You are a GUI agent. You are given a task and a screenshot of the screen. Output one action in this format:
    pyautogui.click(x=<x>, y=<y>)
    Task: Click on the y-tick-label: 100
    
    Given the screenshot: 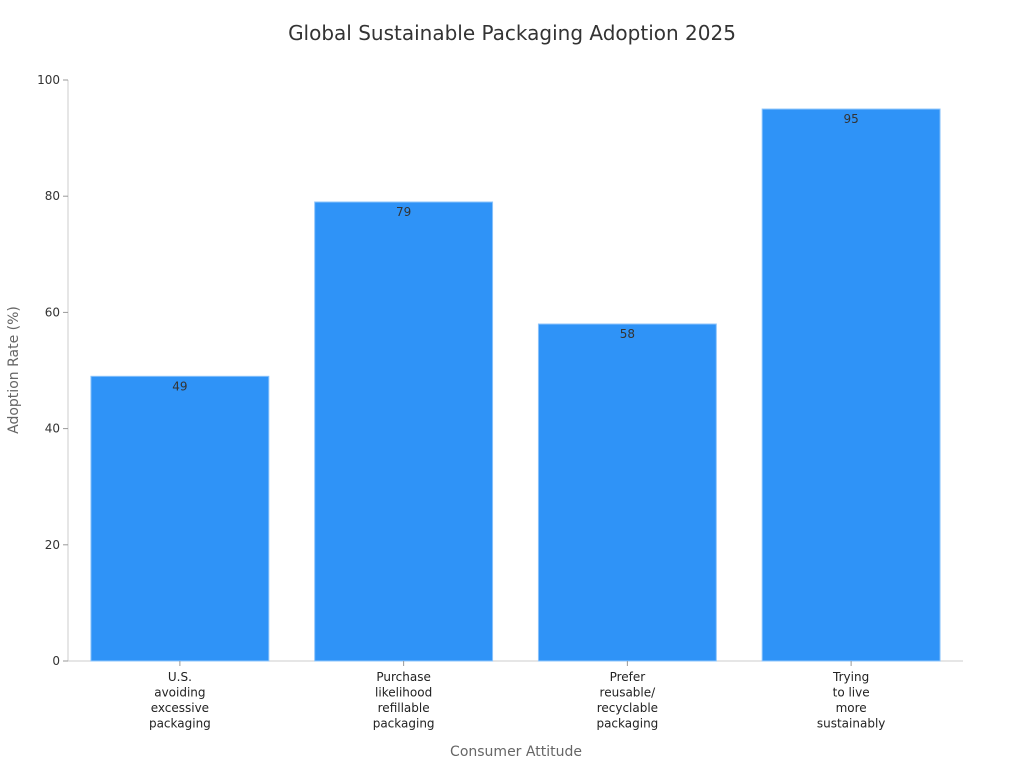 What is the action you would take?
    pyautogui.click(x=48, y=80)
    